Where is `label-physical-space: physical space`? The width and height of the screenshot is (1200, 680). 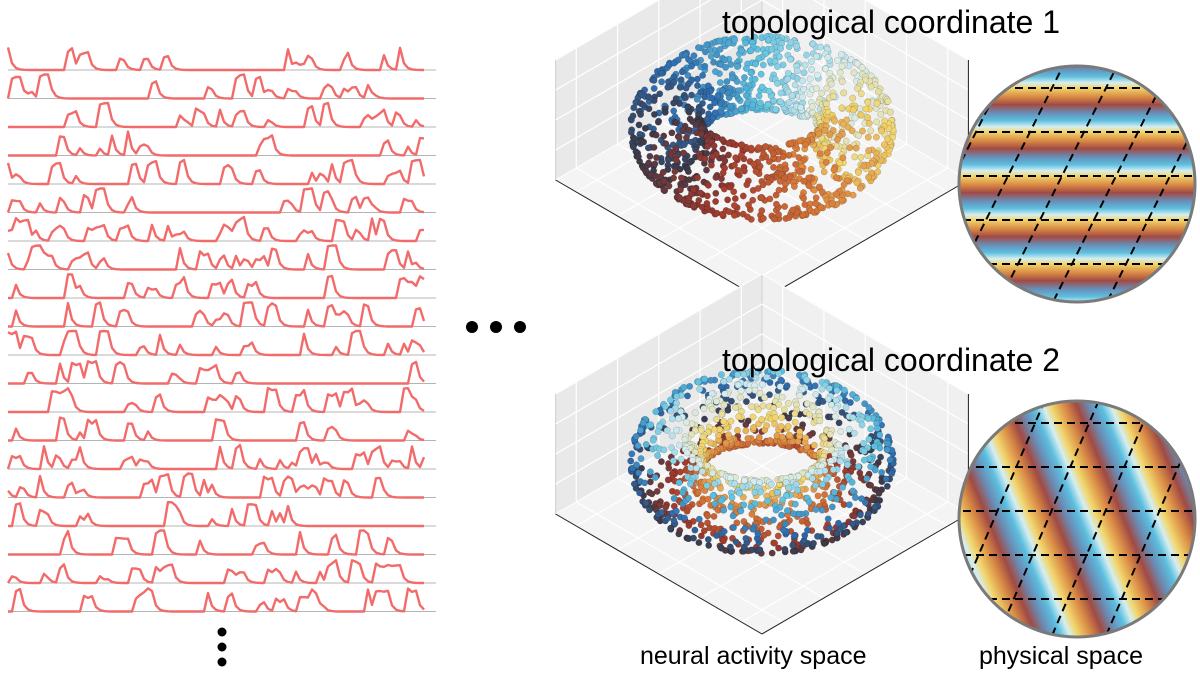 label-physical-space: physical space is located at coordinates (1061, 656).